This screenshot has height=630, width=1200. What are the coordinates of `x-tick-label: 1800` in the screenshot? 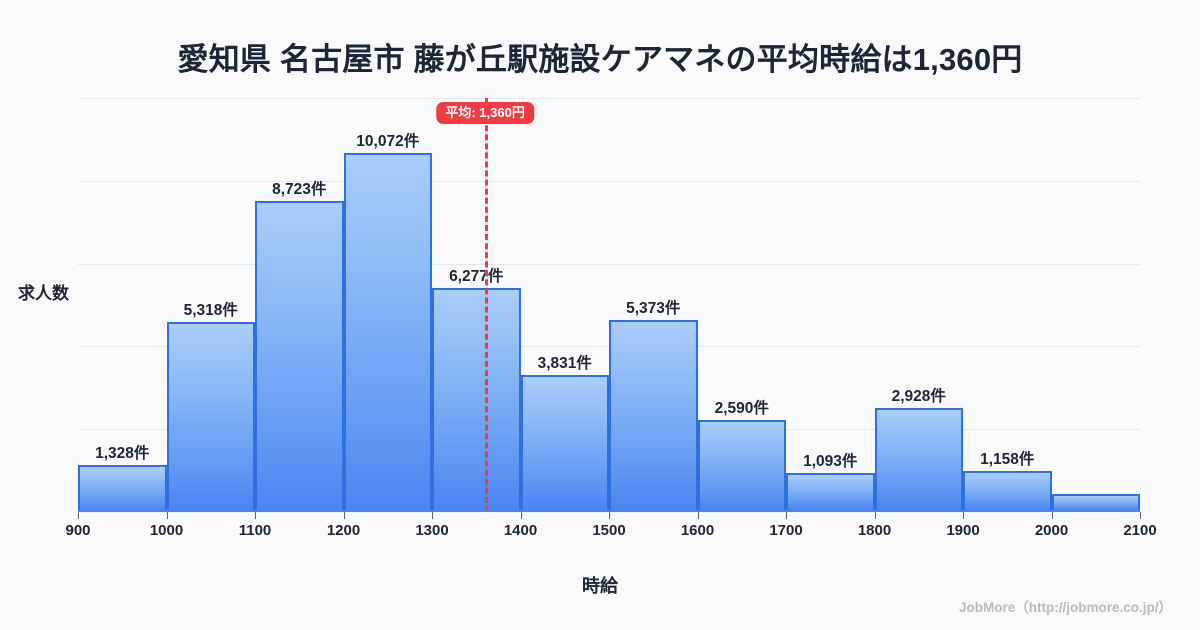 It's located at (874, 530).